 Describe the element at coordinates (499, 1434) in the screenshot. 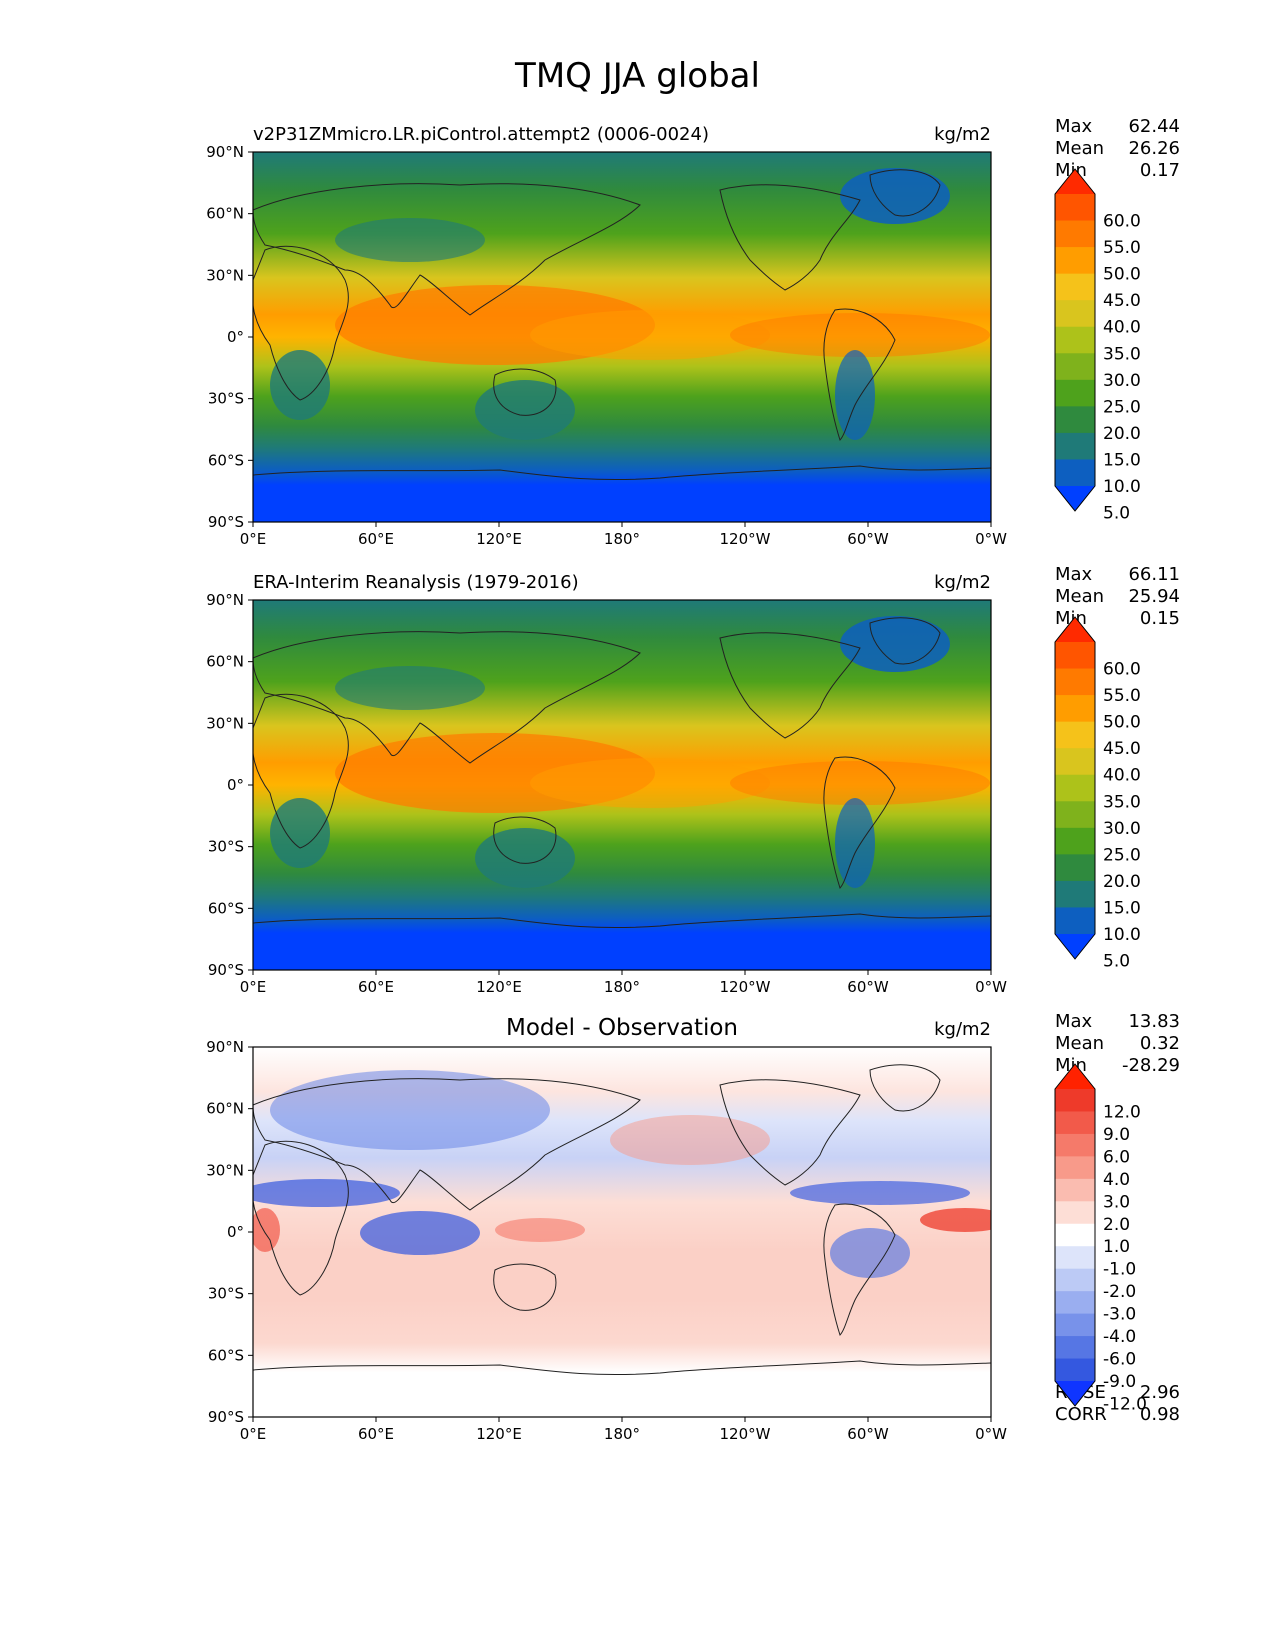

I see `xtick-label-2-2: 120°E` at that location.